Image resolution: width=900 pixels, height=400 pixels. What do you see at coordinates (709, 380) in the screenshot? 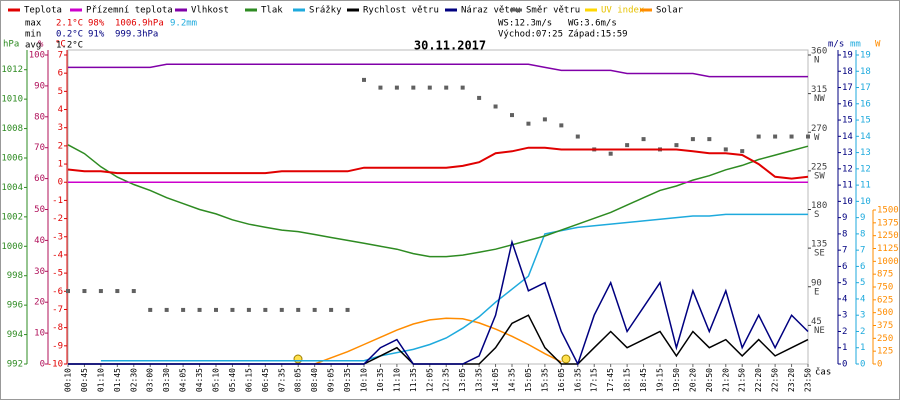
I see `x-tick-label: 20:50` at bounding box center [709, 380].